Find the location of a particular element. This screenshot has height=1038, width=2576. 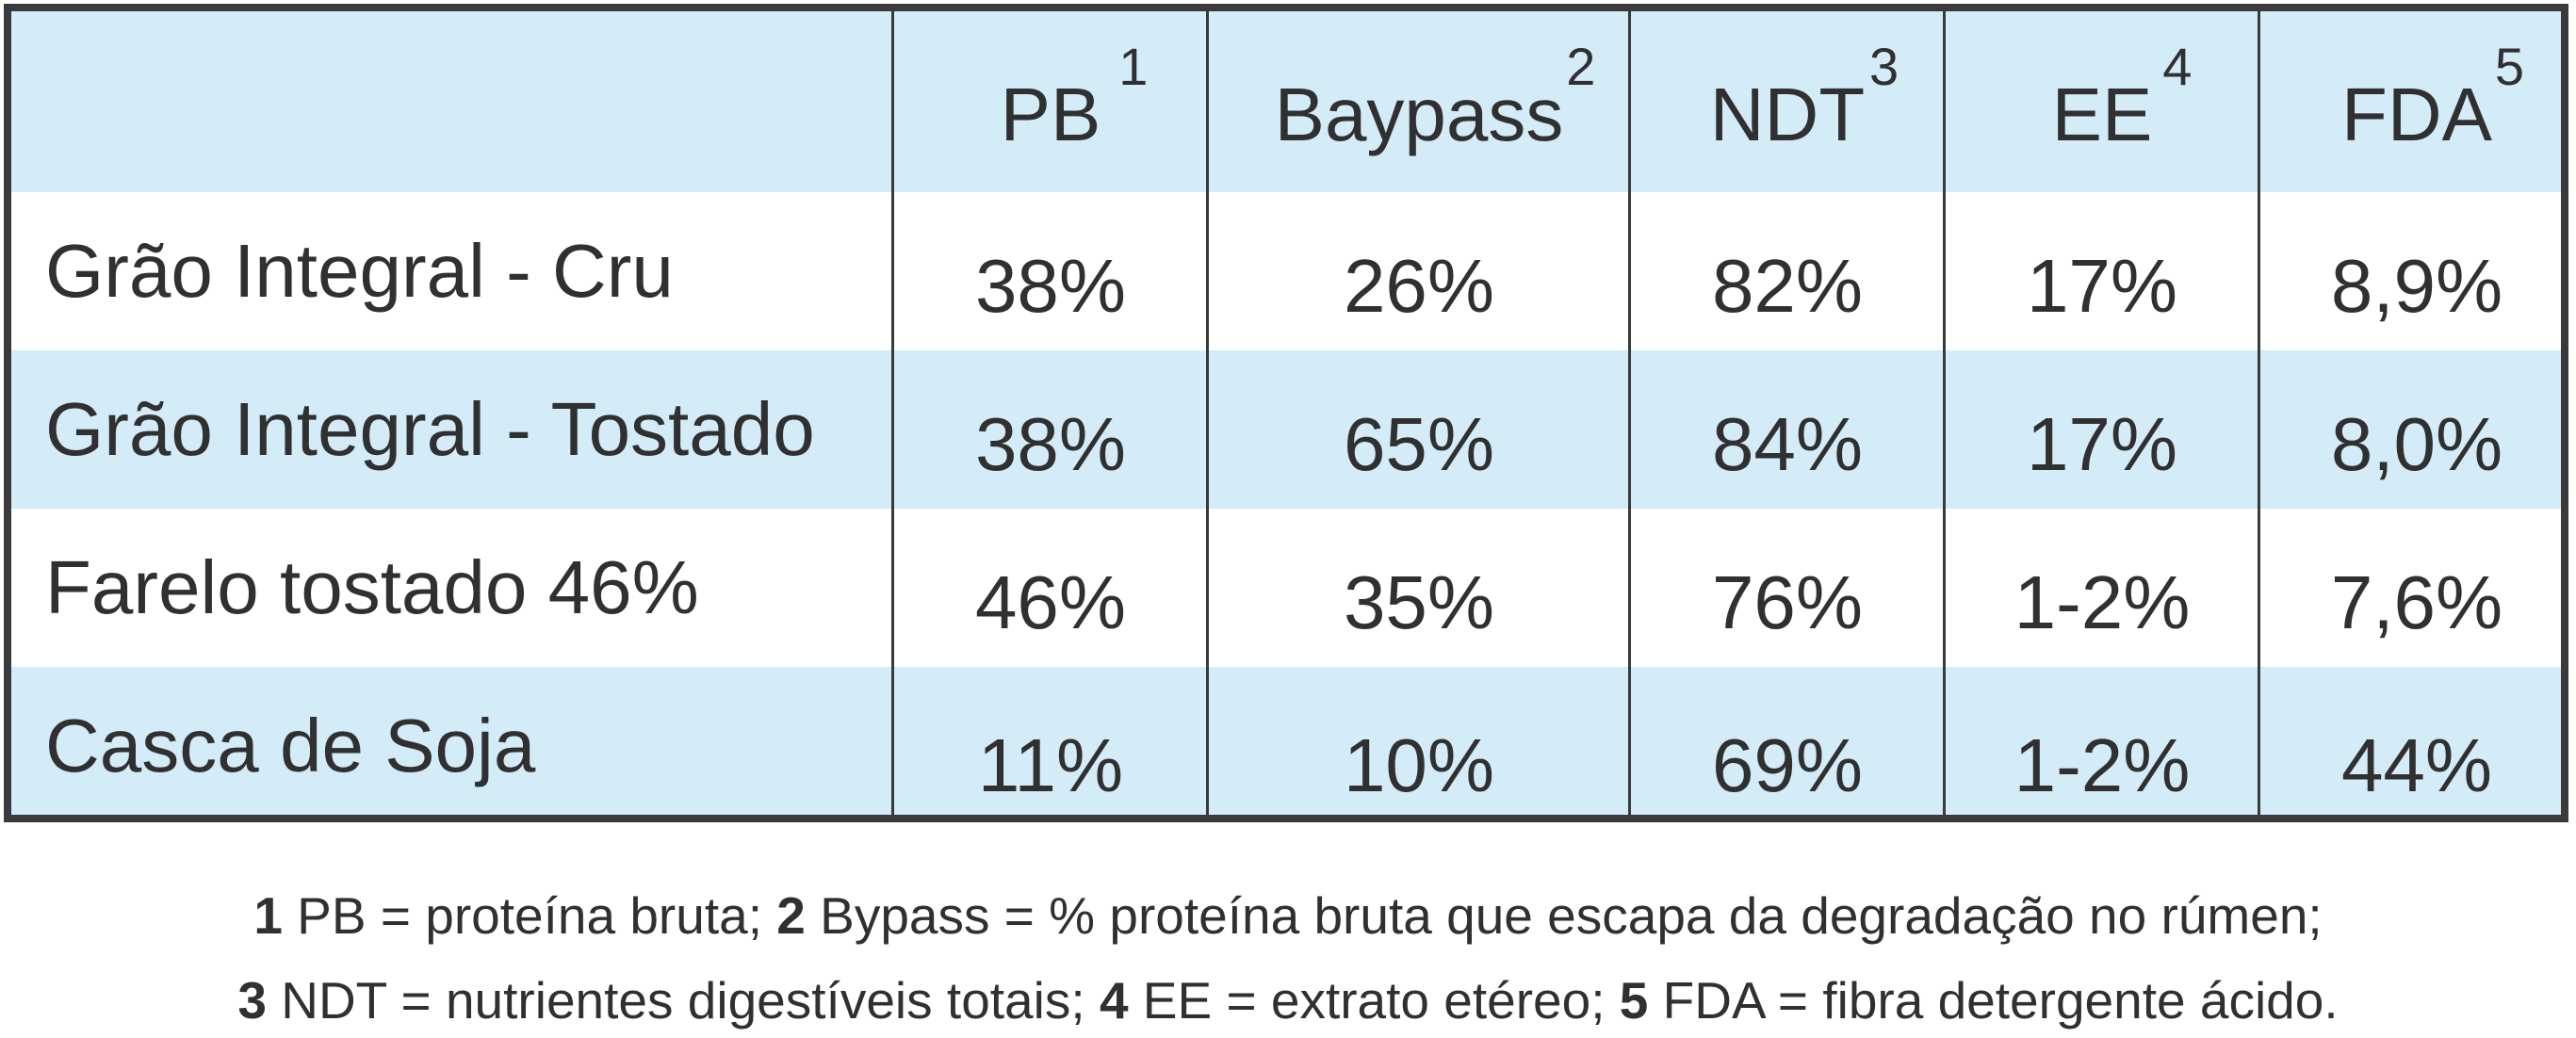

header-superscript: 2 is located at coordinates (1581, 66).